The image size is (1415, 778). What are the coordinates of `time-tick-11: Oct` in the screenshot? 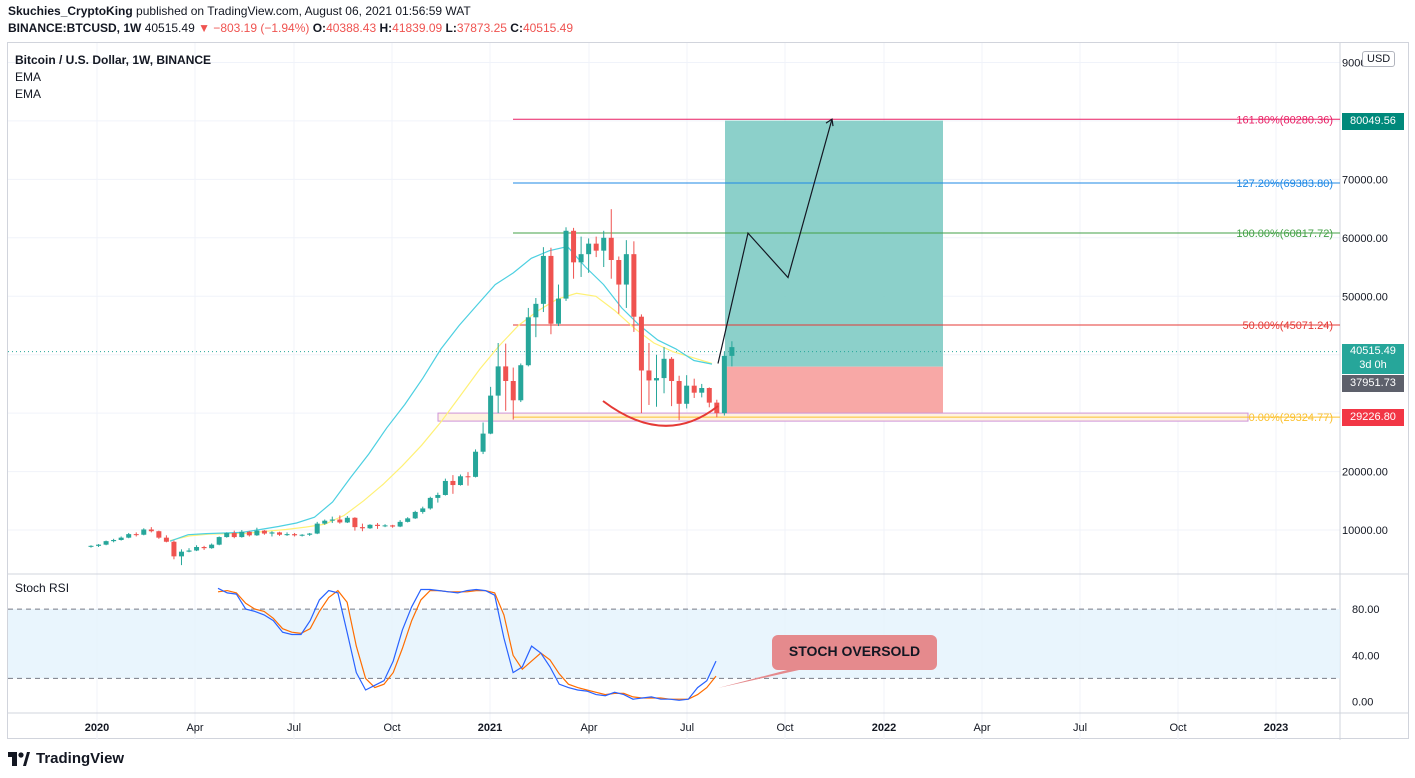 It's located at (1177, 728).